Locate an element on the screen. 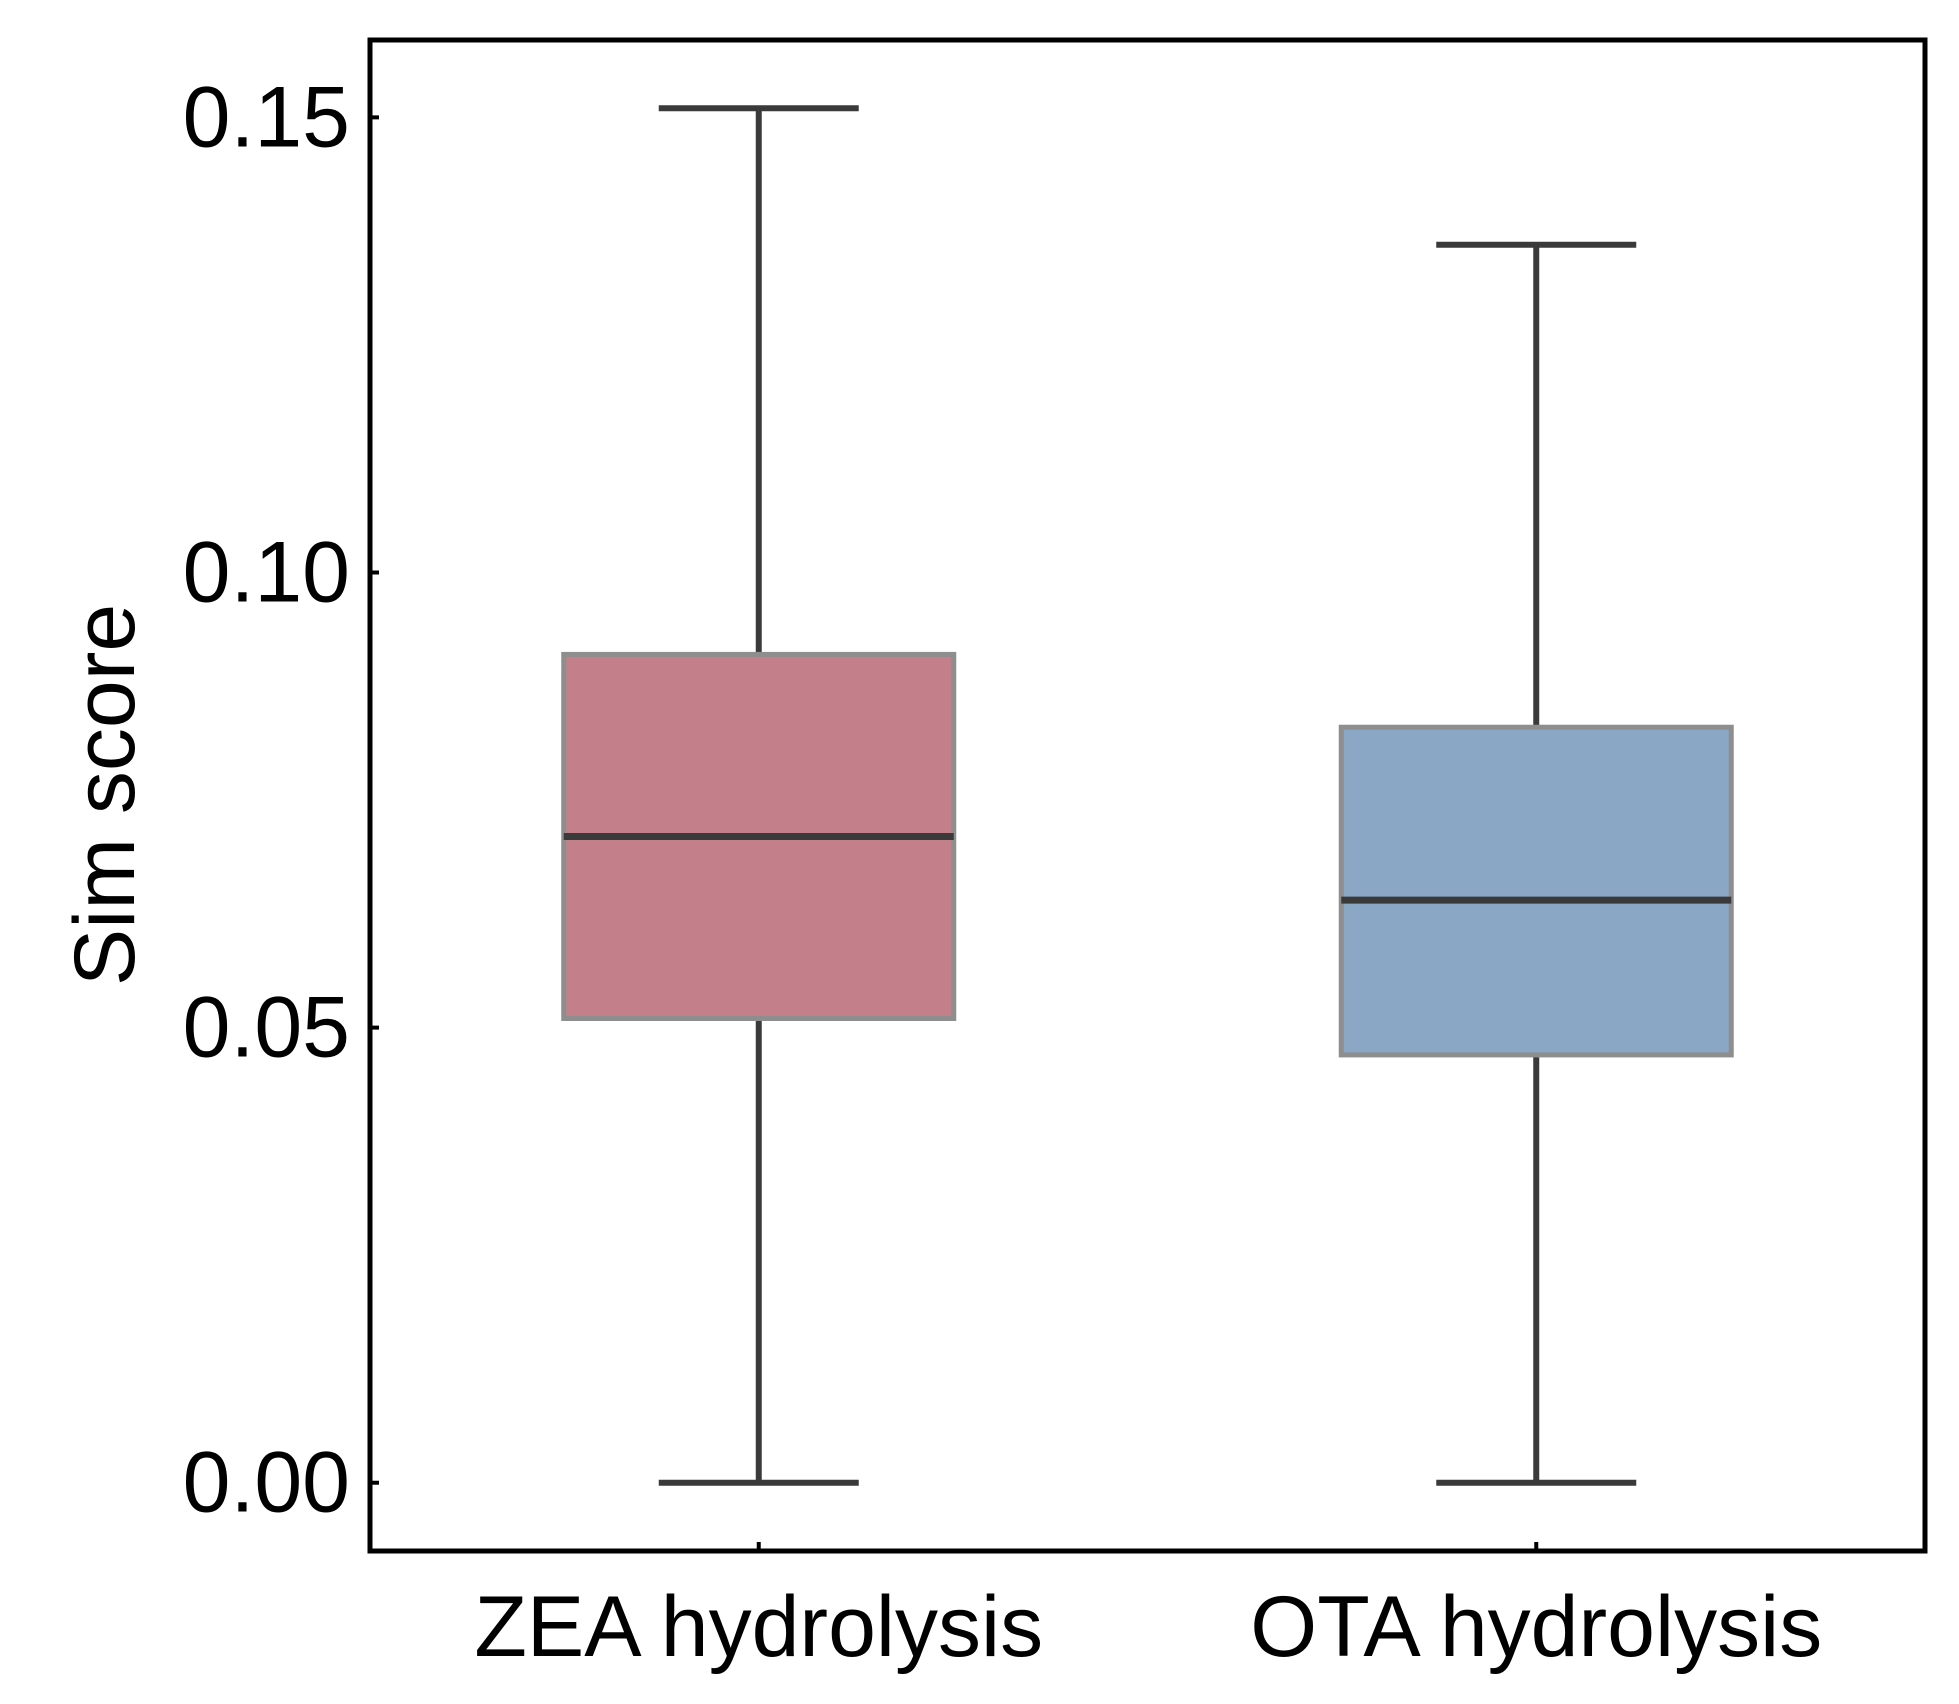 The width and height of the screenshot is (1959, 1704). x-tick-label: ZEA hydrolysis is located at coordinates (758, 1627).